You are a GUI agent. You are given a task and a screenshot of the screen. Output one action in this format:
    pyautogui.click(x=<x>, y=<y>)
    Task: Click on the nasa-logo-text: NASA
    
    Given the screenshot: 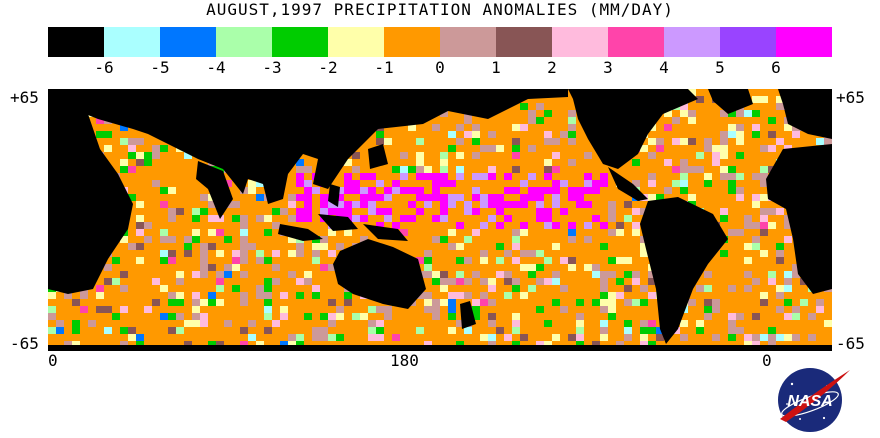 What is the action you would take?
    pyautogui.click(x=809, y=401)
    